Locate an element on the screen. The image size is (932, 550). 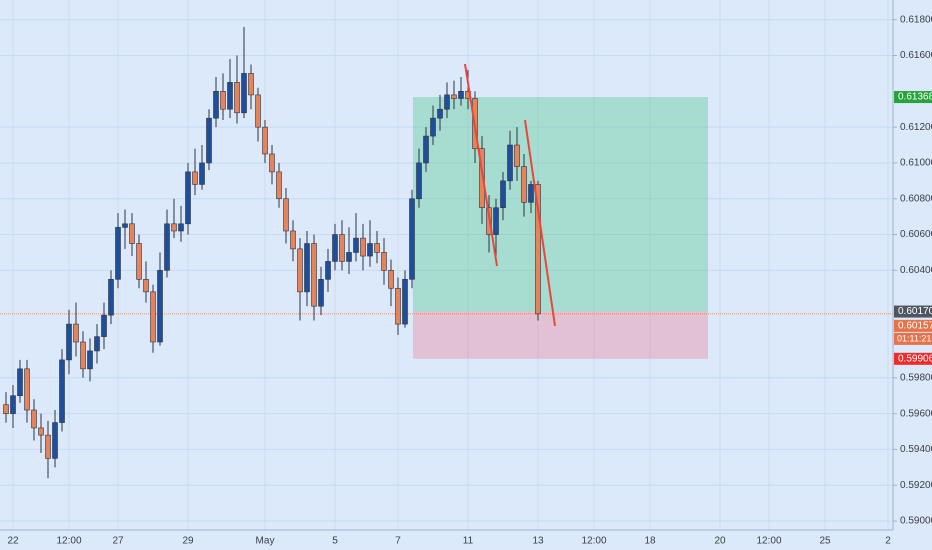
x-tick-label: 2 is located at coordinates (888, 541).